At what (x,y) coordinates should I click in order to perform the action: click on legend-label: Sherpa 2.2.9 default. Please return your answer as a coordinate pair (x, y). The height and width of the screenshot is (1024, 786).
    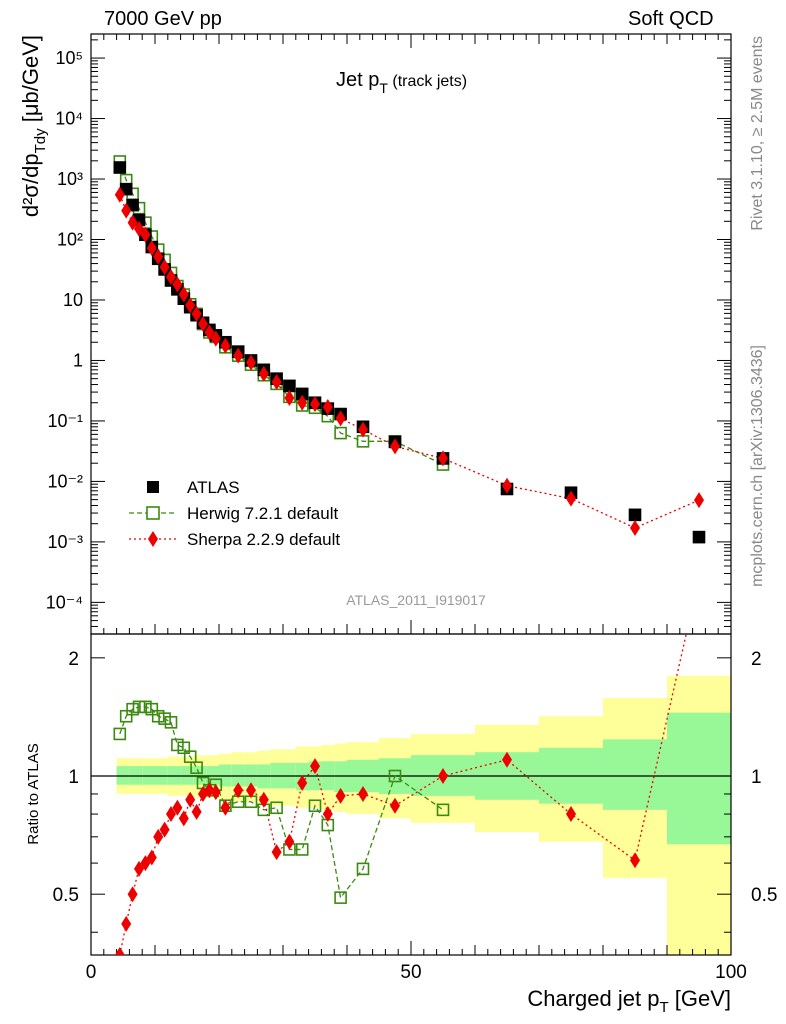
    Looking at the image, I should click on (263, 539).